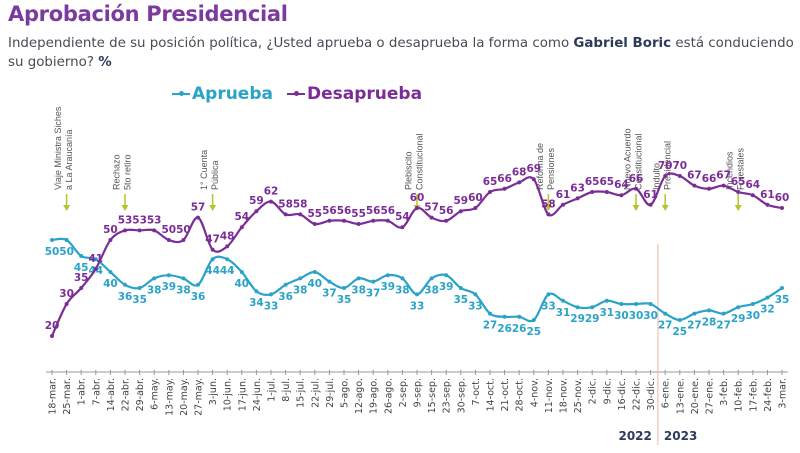  I want to click on annotation-label: Reforma de, so click(540, 166).